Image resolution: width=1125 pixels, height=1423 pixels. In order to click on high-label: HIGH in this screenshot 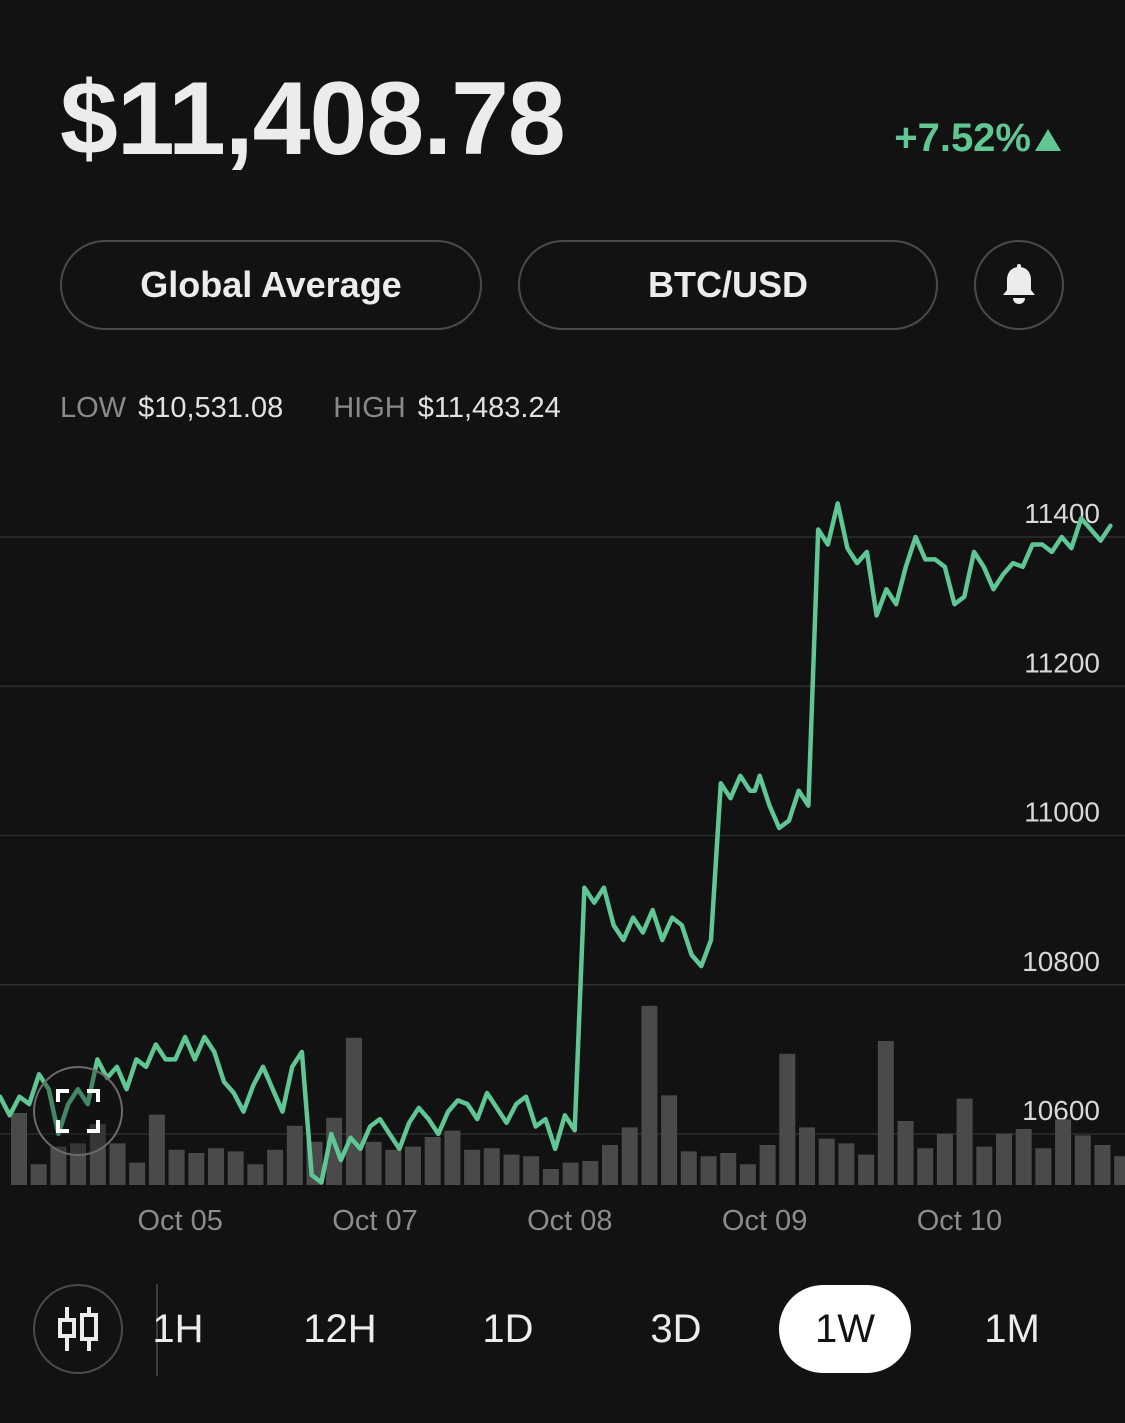, I will do `click(369, 408)`.